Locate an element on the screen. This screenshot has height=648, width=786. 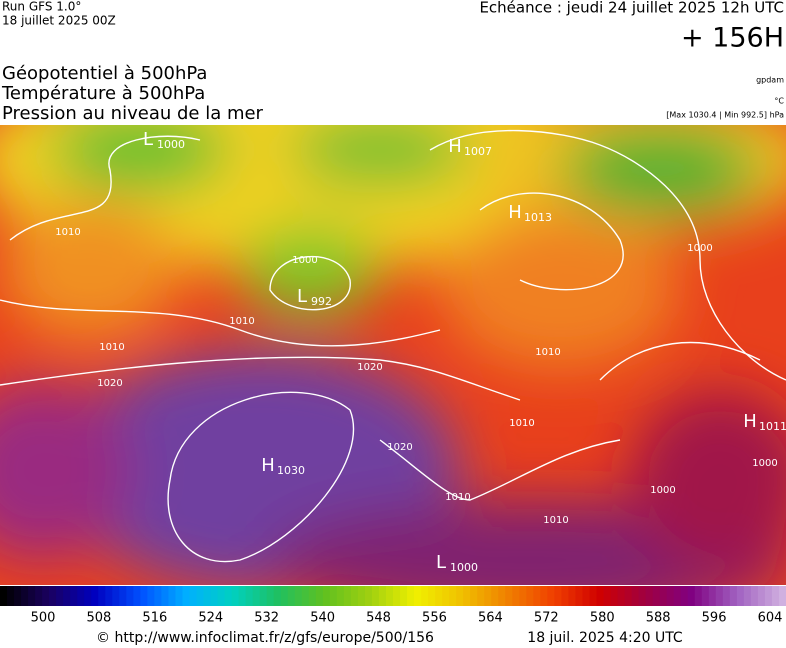
colorbar-label: 604 is located at coordinates (770, 618).